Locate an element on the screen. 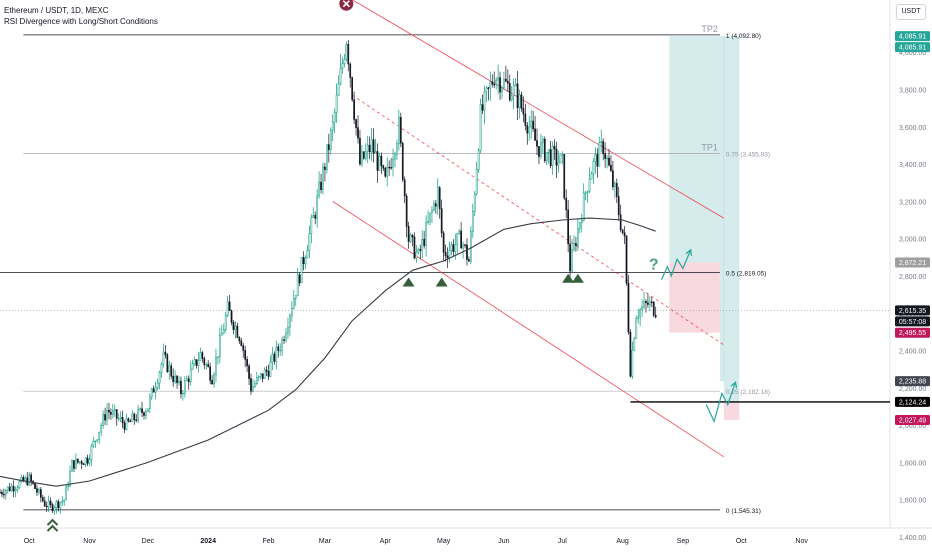 The width and height of the screenshot is (932, 555). price-badge: 2,124.24 is located at coordinates (912, 401).